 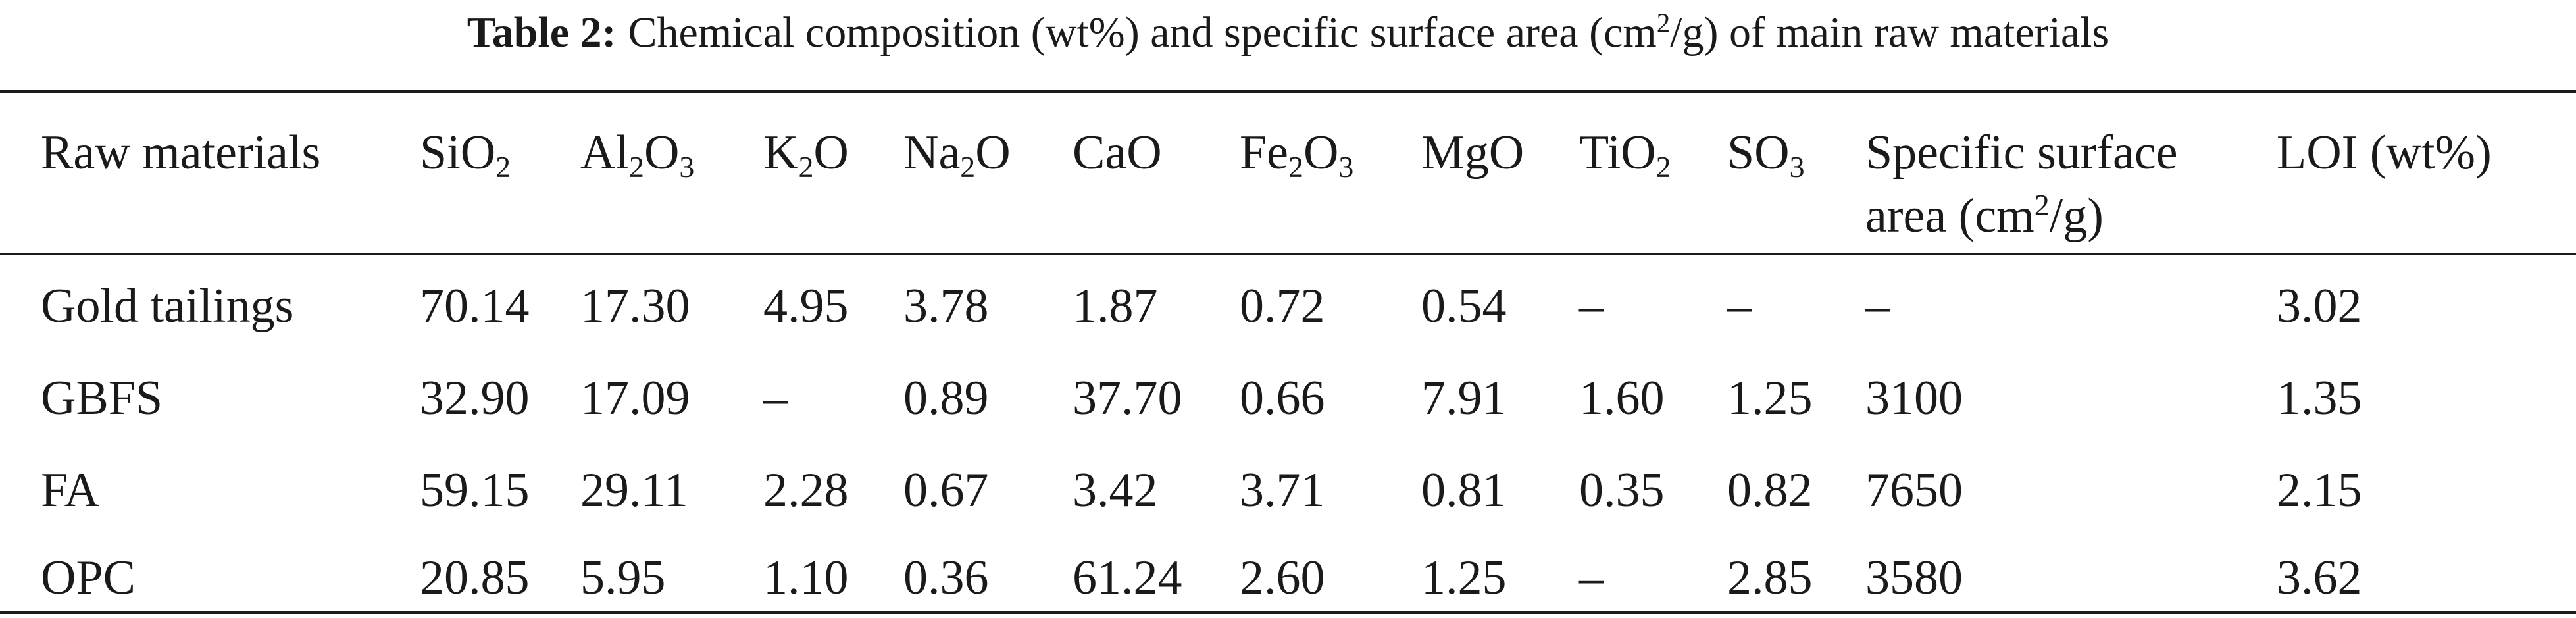 I want to click on cell-fe2o3: 3.71, so click(x=1282, y=490).